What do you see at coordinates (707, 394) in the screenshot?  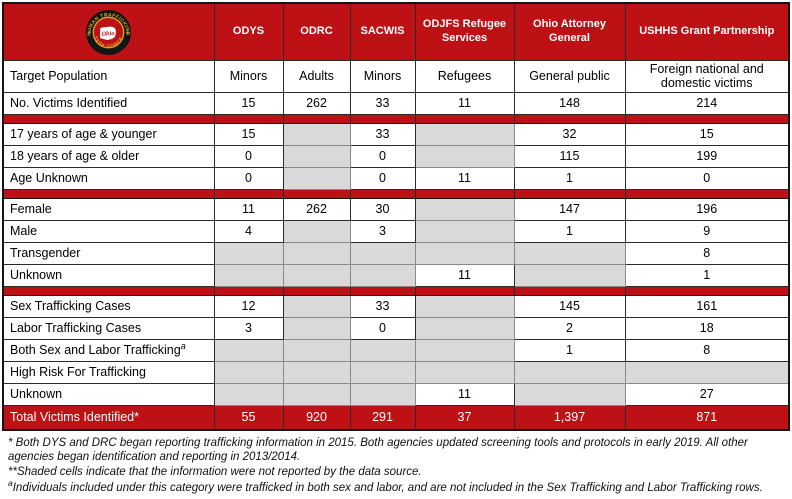 I see `value-cell: 27` at bounding box center [707, 394].